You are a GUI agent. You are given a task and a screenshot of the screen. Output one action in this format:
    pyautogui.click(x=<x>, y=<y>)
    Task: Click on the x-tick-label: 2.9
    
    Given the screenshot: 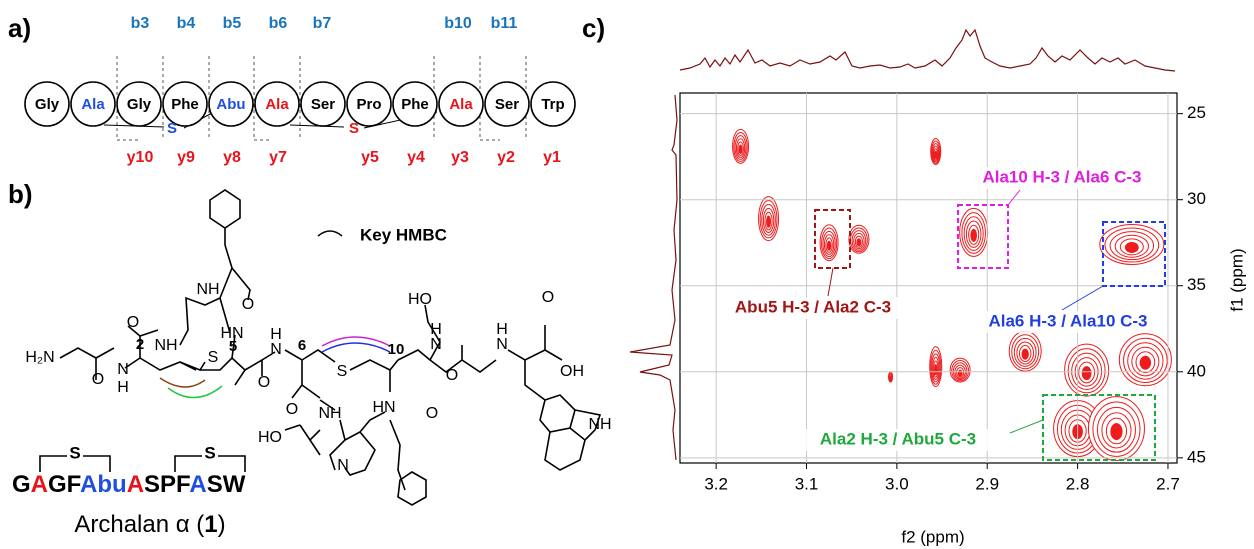 What is the action you would take?
    pyautogui.click(x=987, y=483)
    